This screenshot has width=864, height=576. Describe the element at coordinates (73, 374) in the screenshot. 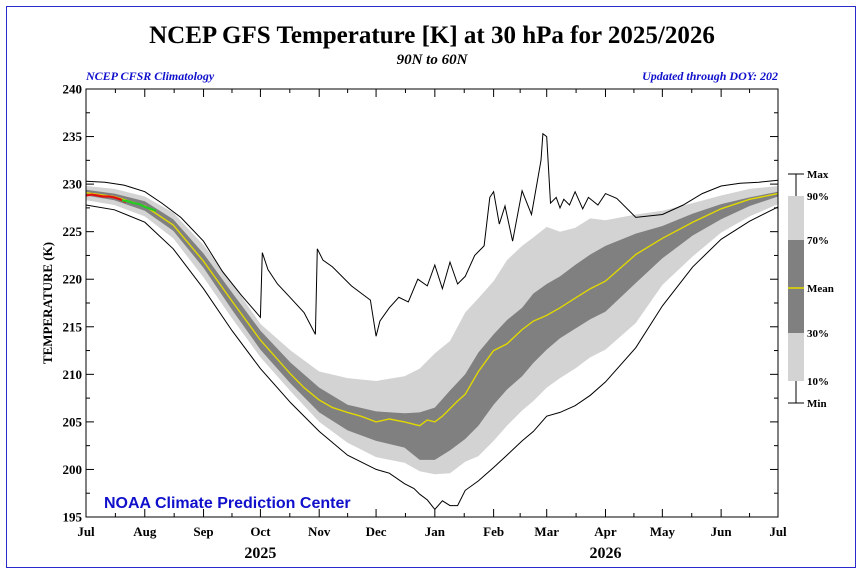

I see `y-tick-label: 210` at that location.